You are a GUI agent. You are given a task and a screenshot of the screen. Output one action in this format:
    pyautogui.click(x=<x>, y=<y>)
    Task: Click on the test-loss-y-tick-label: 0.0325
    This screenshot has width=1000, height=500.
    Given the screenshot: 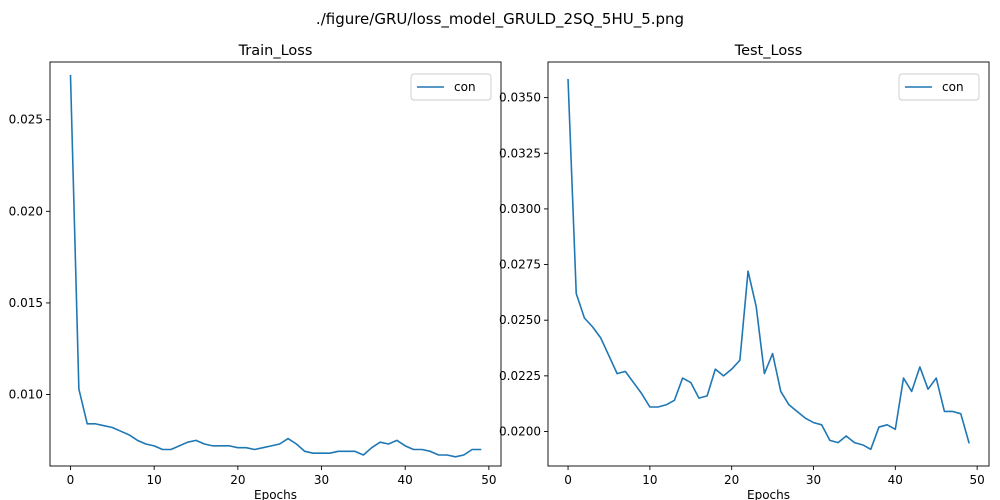 What is the action you would take?
    pyautogui.click(x=520, y=153)
    